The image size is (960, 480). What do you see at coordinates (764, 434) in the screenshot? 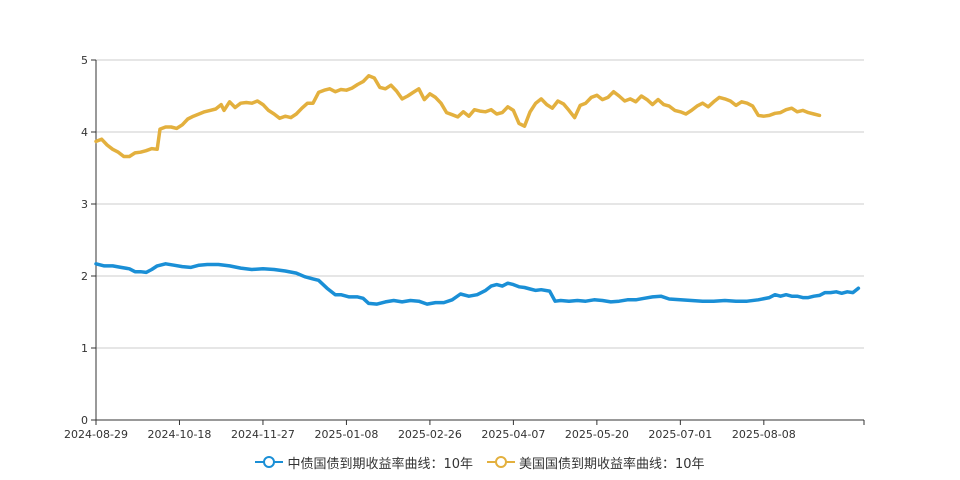
I see `x-tick-label-8: 2025-08-08` at bounding box center [764, 434].